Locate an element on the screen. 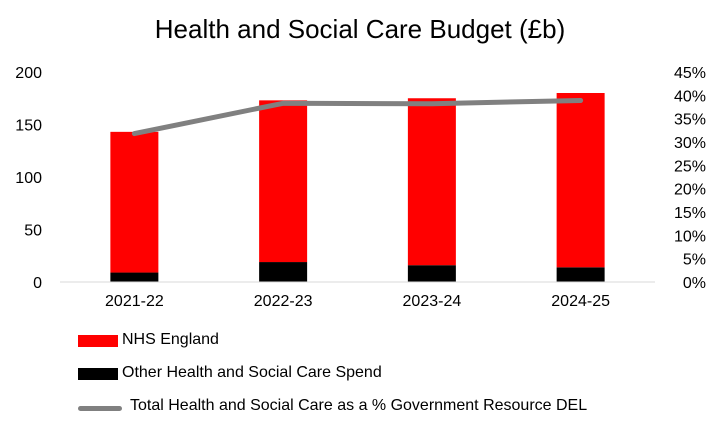 The width and height of the screenshot is (720, 432). y2-tick-label: 10% is located at coordinates (690, 236).